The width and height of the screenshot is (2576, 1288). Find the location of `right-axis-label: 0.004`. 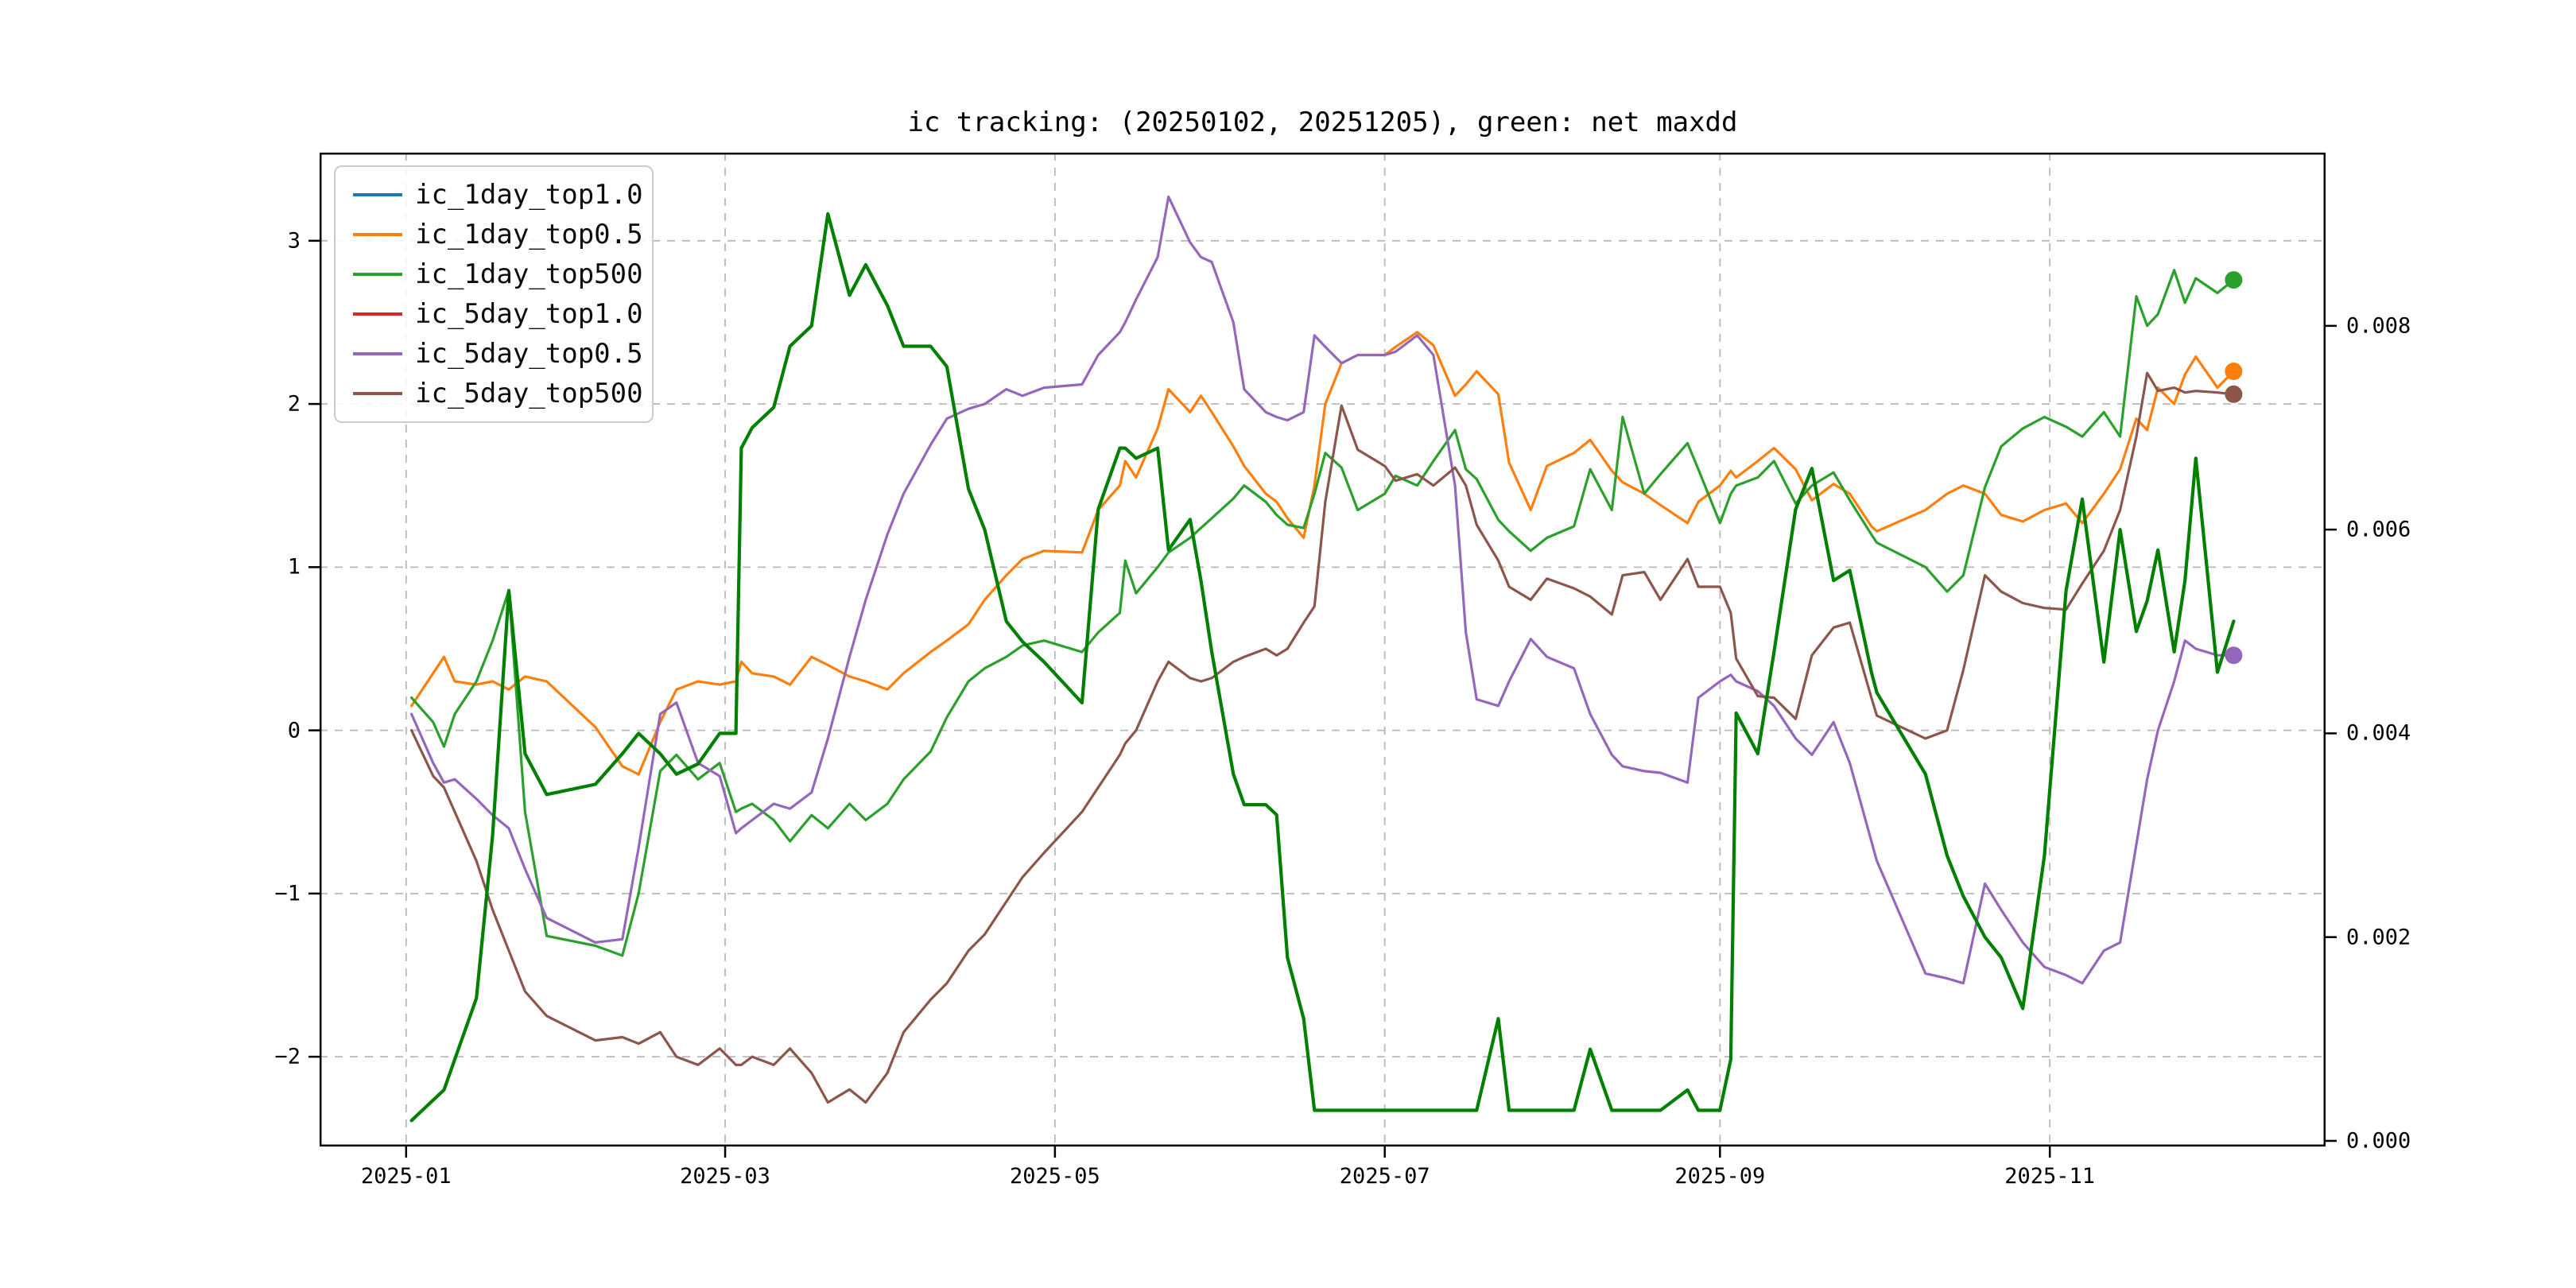

right-axis-label: 0.004 is located at coordinates (2378, 733).